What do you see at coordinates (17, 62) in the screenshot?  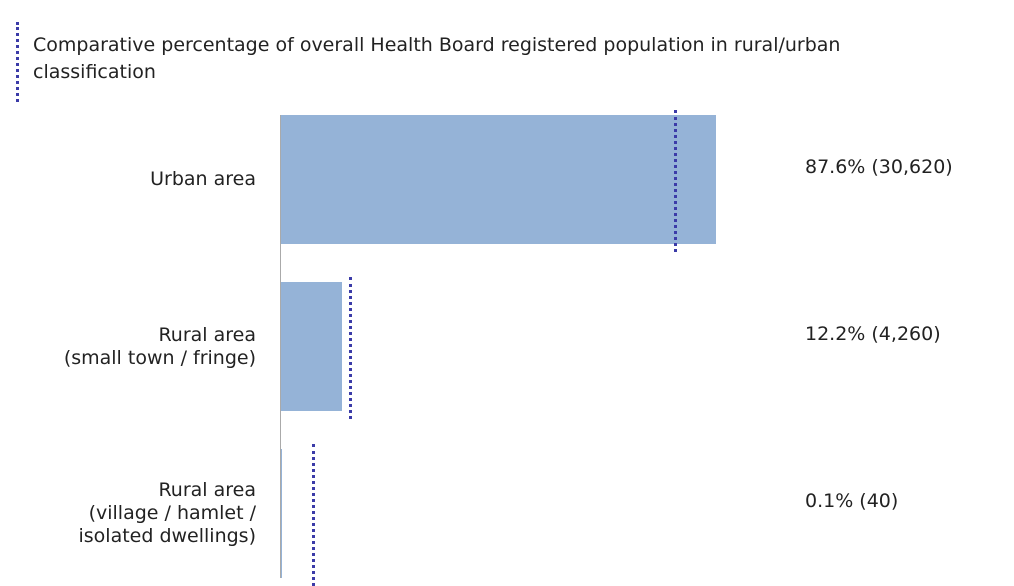 I see `legend-marker` at bounding box center [17, 62].